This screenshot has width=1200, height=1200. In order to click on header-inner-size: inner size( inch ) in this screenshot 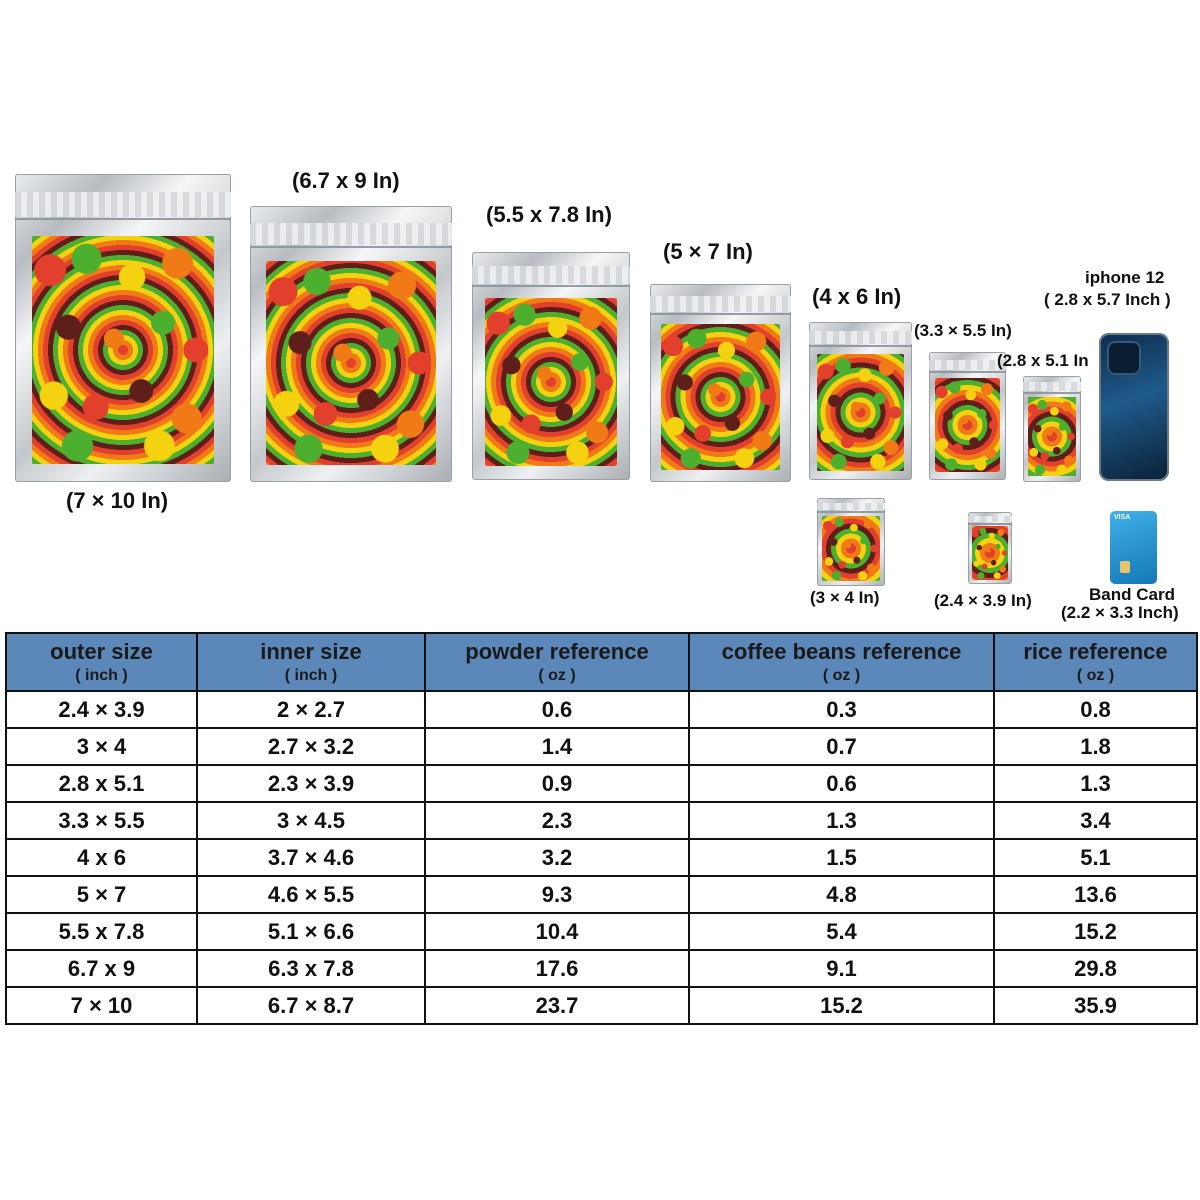, I will do `click(311, 662)`.